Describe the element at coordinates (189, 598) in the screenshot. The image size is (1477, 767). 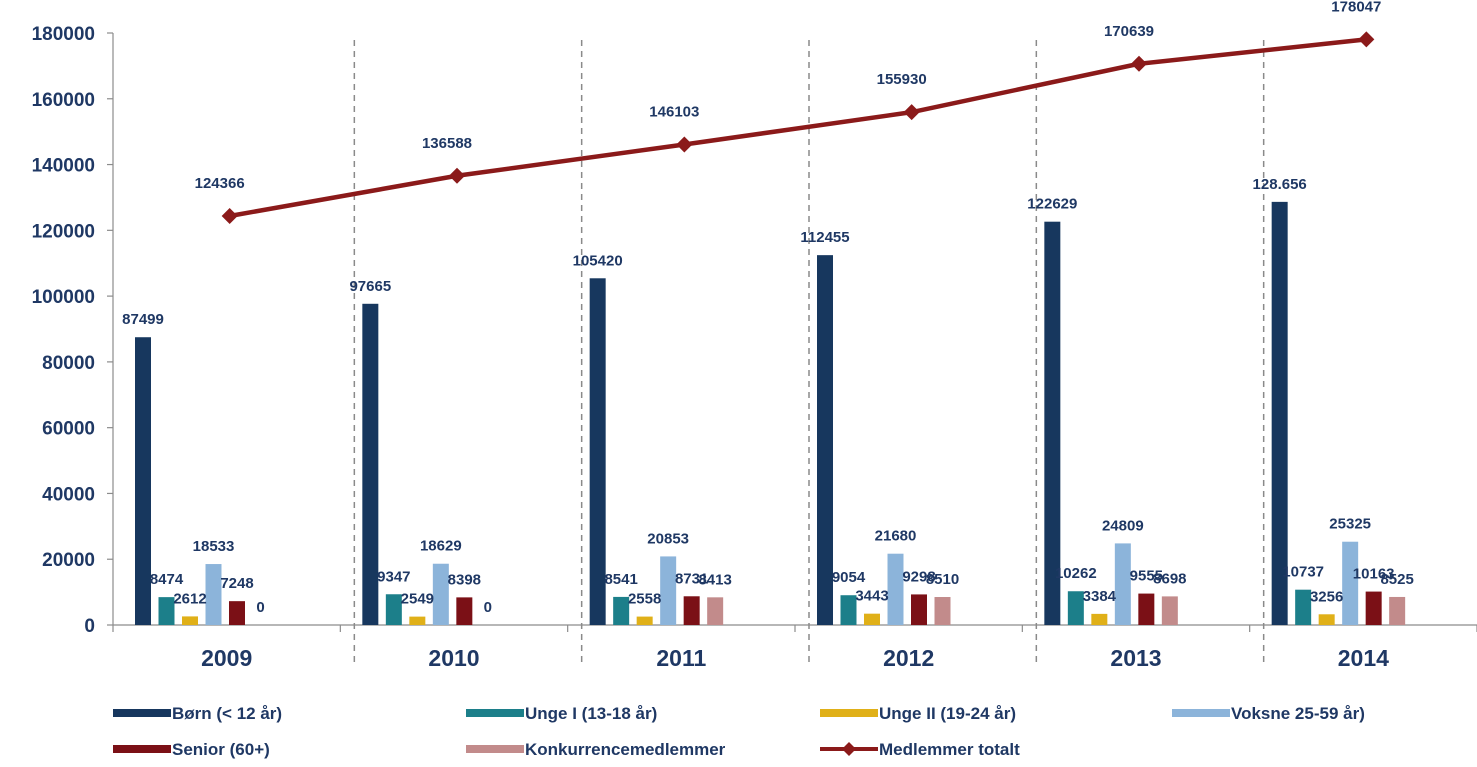
I see `bar-data-label: 2612` at that location.